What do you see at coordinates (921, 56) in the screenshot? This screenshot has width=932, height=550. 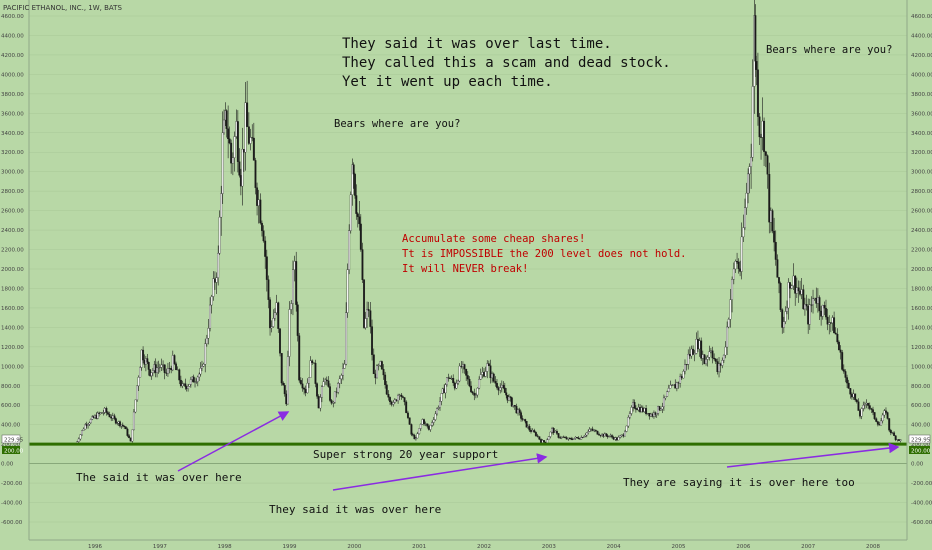 I see `y-tick-label-right: 4200.00` at bounding box center [921, 56].